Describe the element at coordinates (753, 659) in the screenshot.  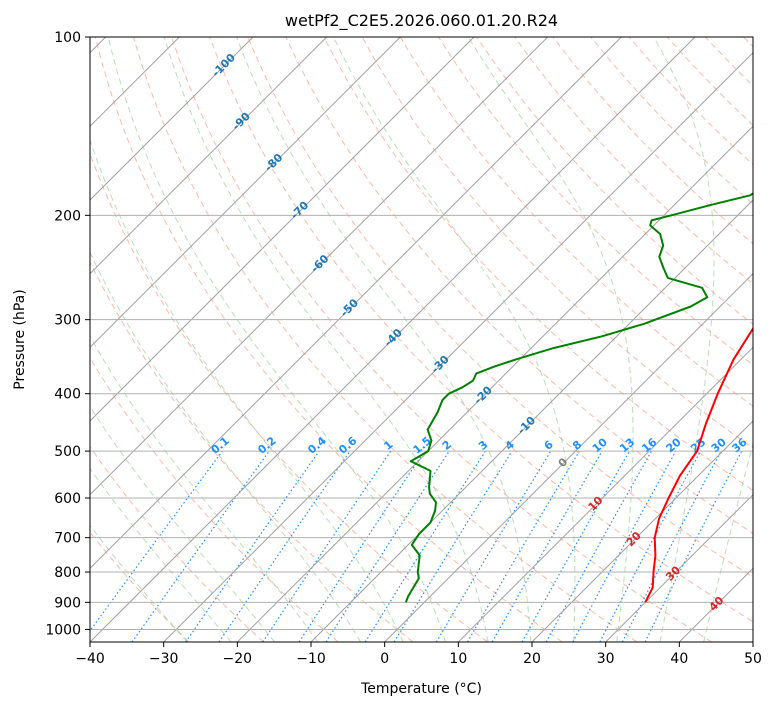
I see `x-tick-label: 50` at that location.